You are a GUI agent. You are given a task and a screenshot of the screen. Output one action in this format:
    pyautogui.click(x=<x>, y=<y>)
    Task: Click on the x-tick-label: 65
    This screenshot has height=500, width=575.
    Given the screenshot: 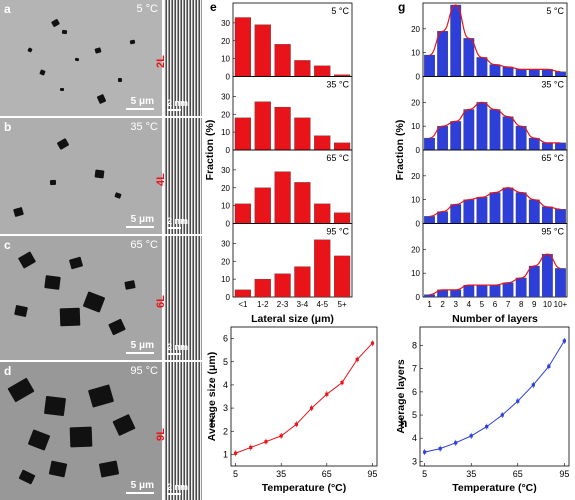 What is the action you would take?
    pyautogui.click(x=327, y=474)
    